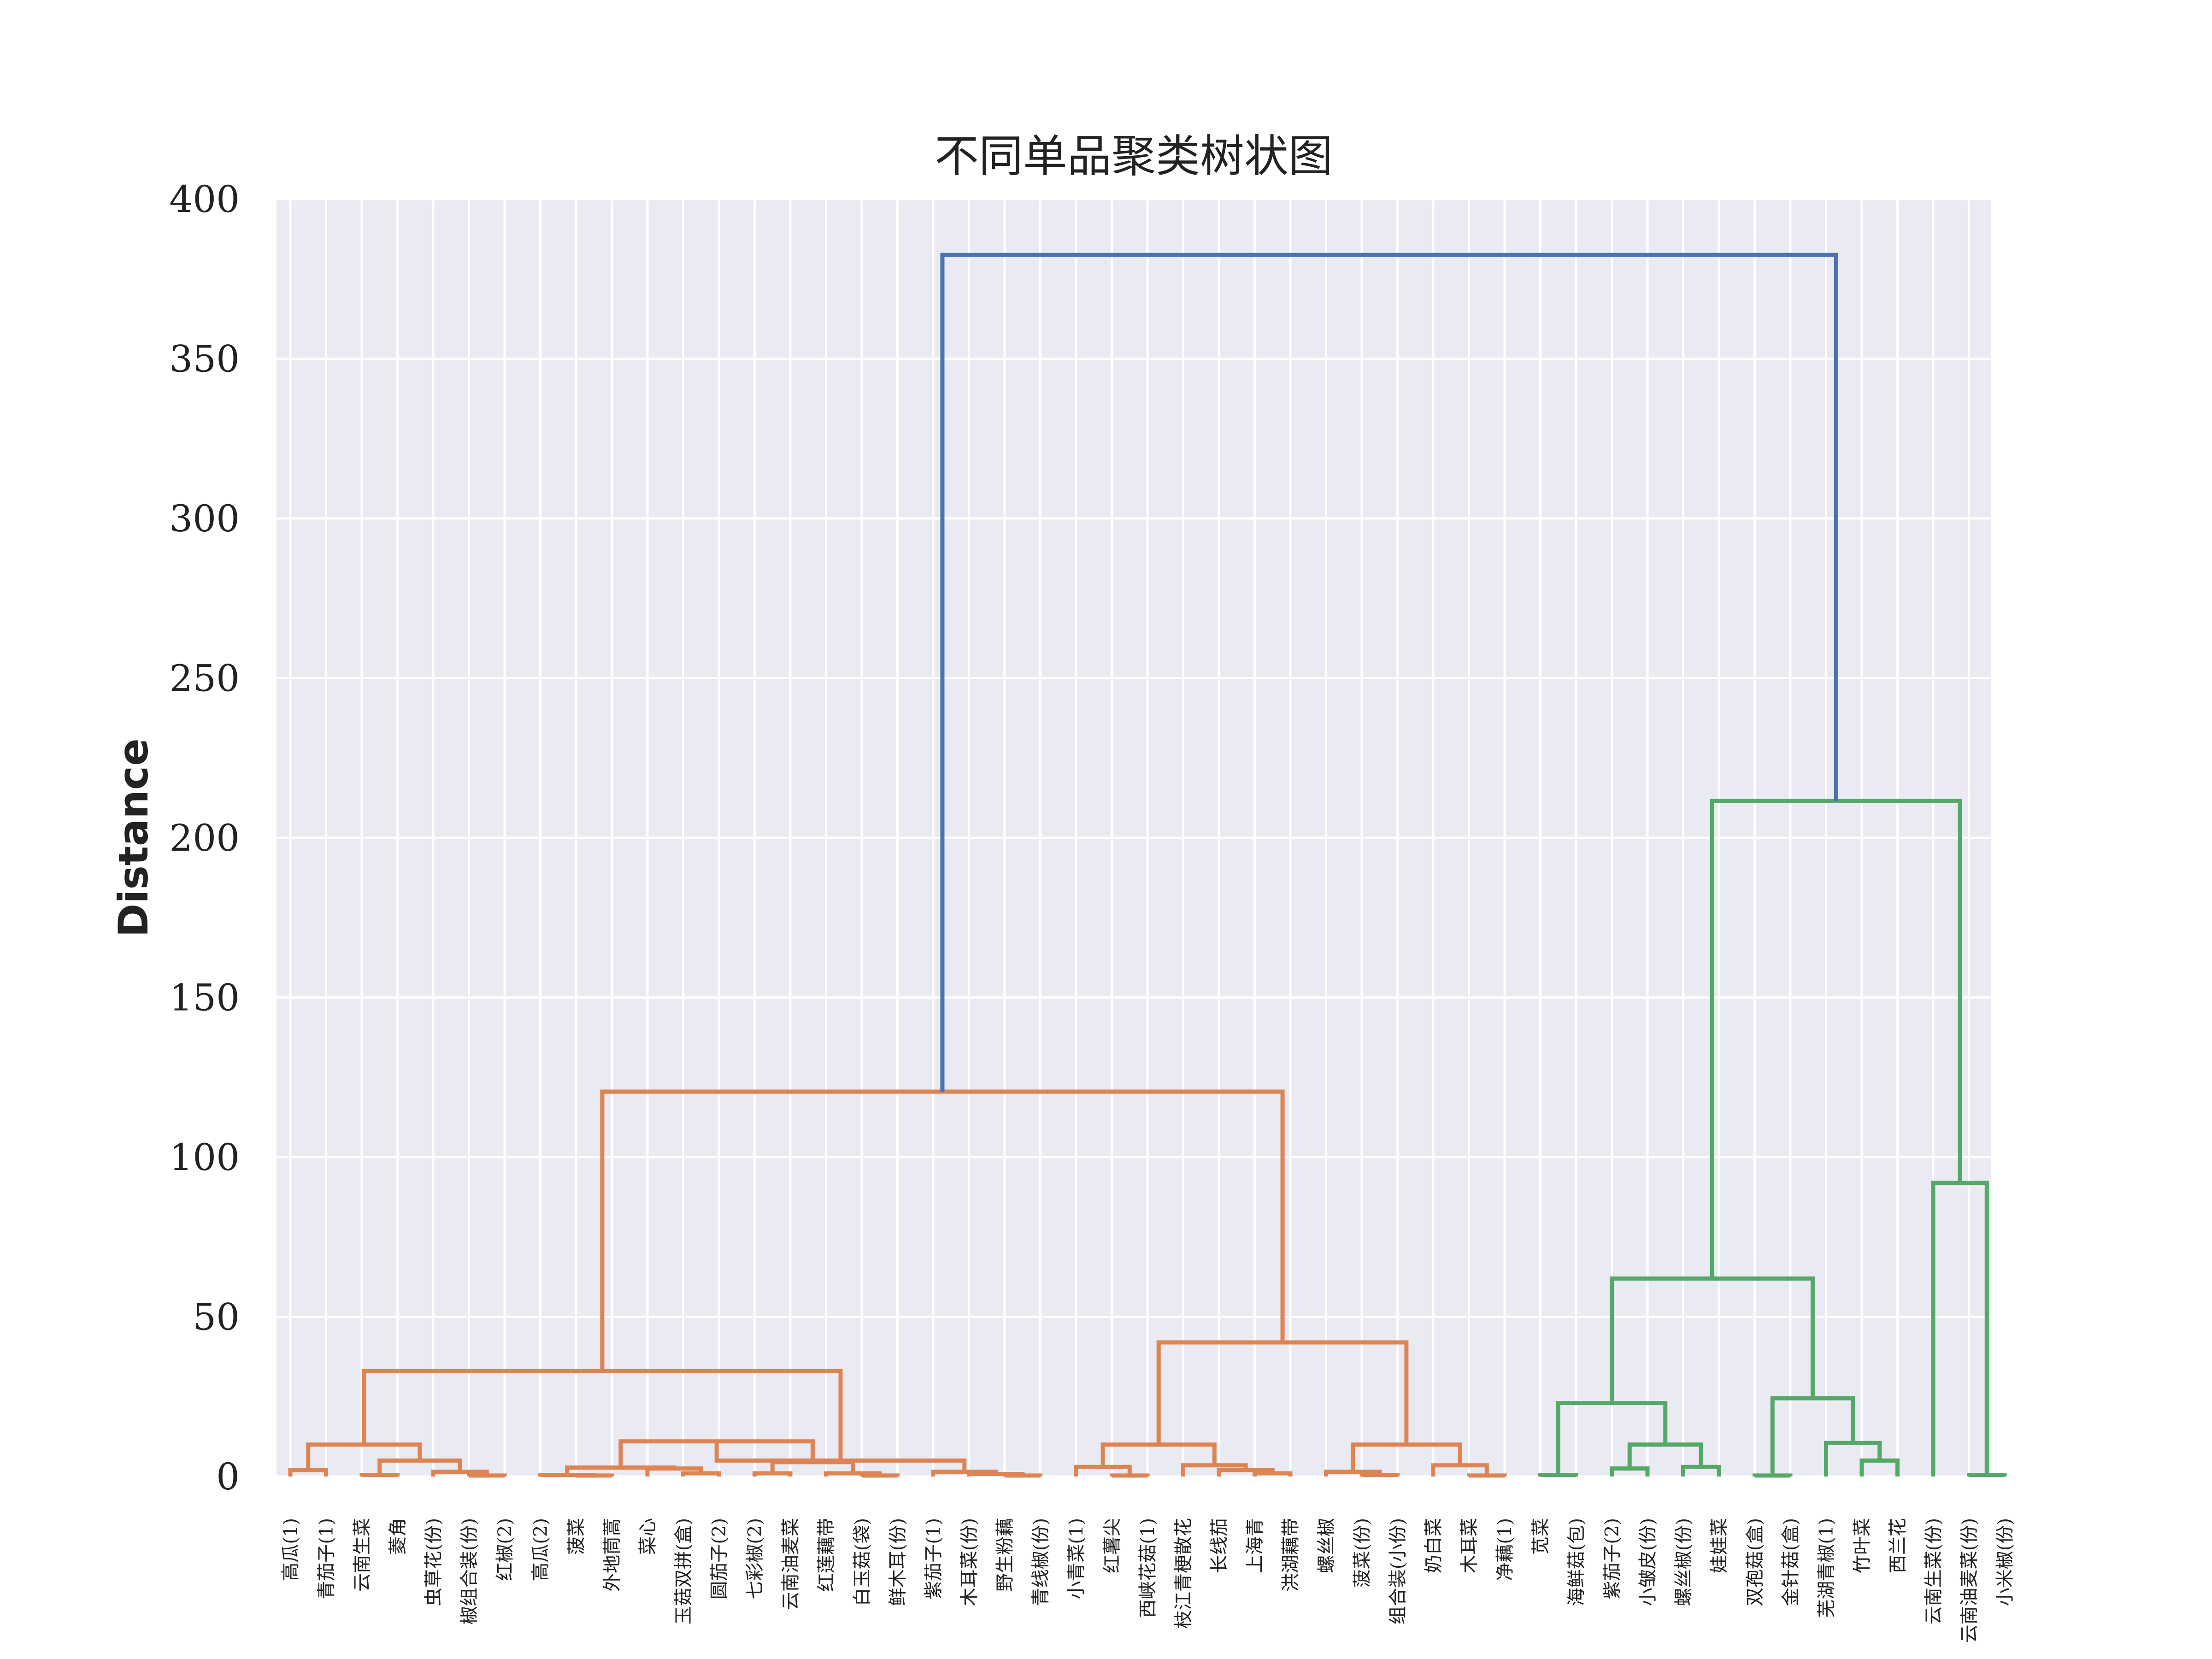 Image resolution: width=2212 pixels, height=1659 pixels. What do you see at coordinates (1433, 1545) in the screenshot?
I see `leaf-label: 奶白菜` at bounding box center [1433, 1545].